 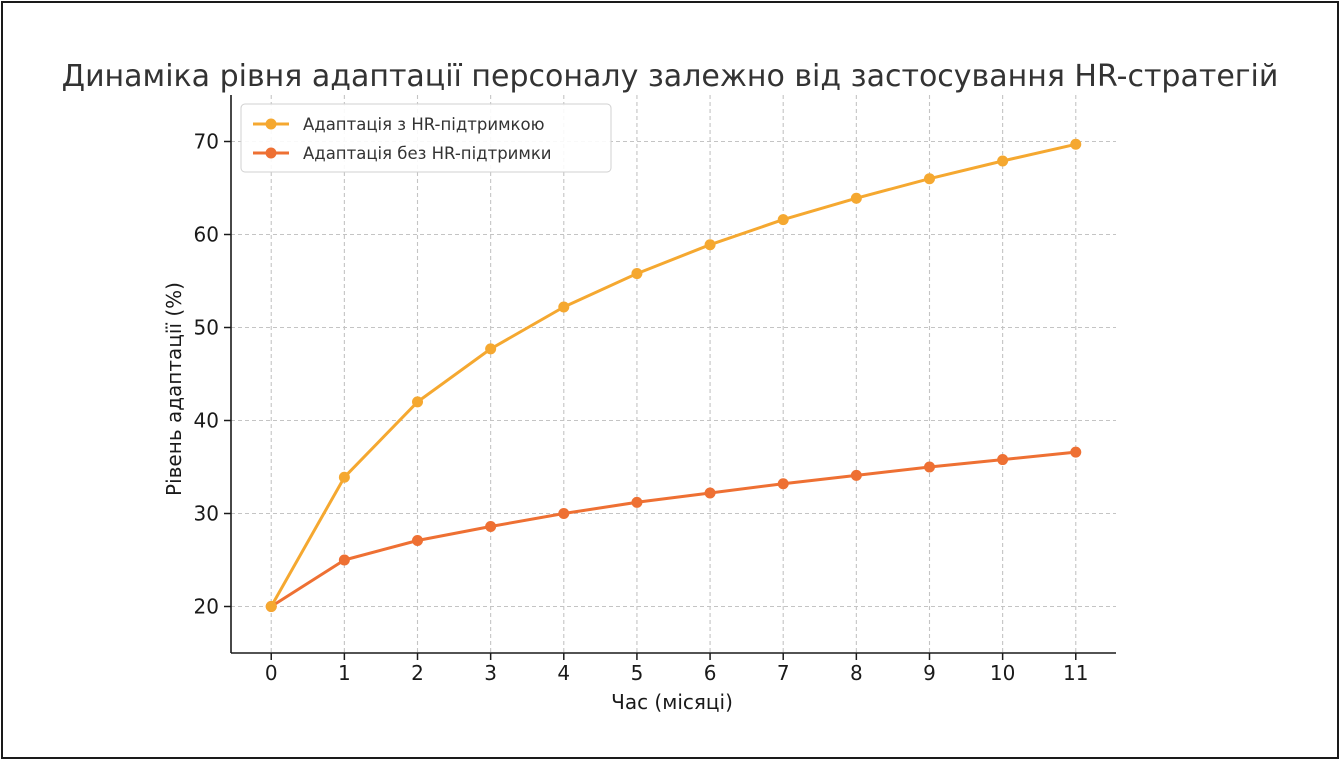 I want to click on y-tick-label: 20, so click(x=206, y=607).